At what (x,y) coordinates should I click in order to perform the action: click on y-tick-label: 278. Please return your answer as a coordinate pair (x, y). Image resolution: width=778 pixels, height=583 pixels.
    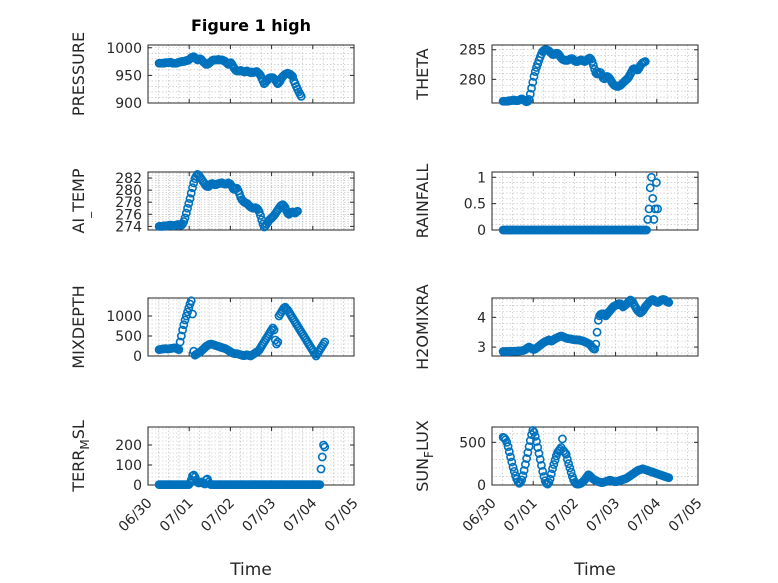
    Looking at the image, I should click on (128, 203).